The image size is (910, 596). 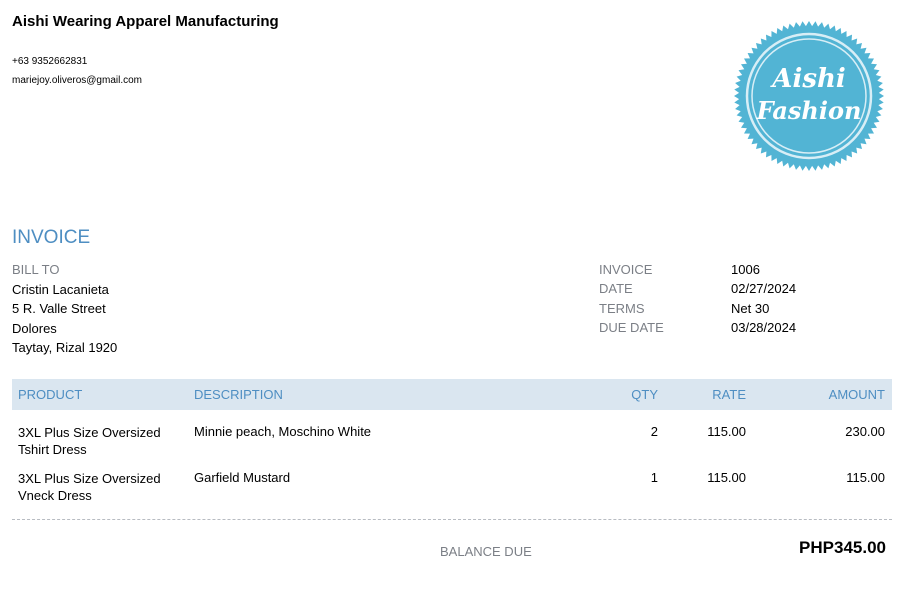 What do you see at coordinates (242, 477) in the screenshot?
I see `row-description: Garfield Mustard` at bounding box center [242, 477].